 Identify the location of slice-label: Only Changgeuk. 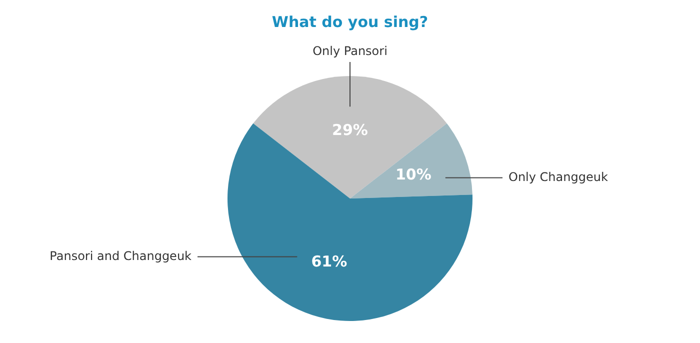
(558, 177).